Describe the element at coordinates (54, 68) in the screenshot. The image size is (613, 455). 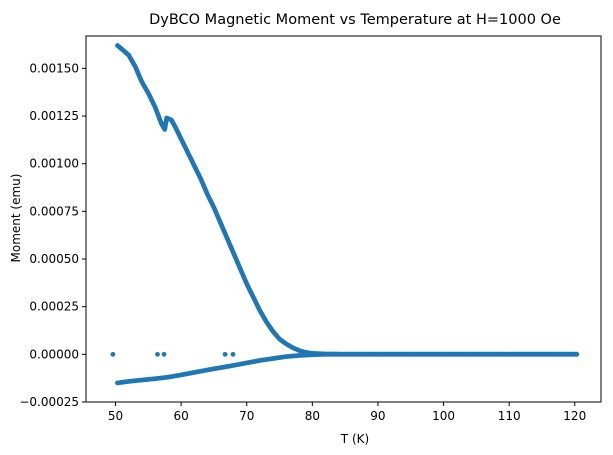
I see `y-tick-label: 0.00150` at that location.